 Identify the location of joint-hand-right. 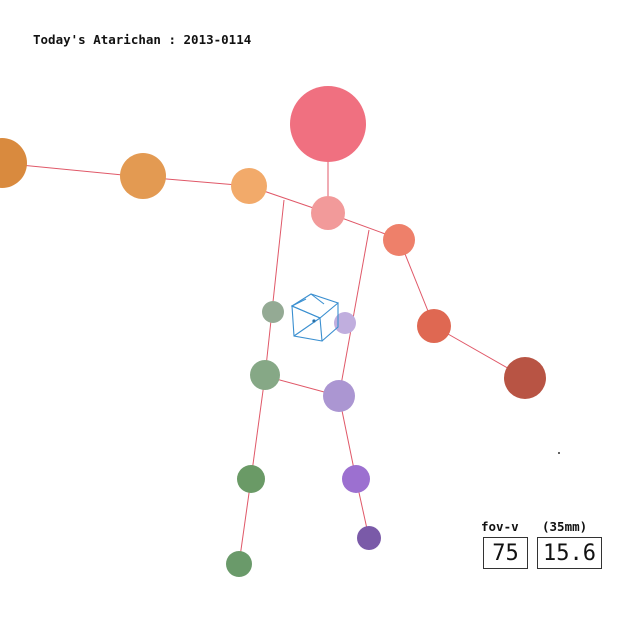
(525, 378).